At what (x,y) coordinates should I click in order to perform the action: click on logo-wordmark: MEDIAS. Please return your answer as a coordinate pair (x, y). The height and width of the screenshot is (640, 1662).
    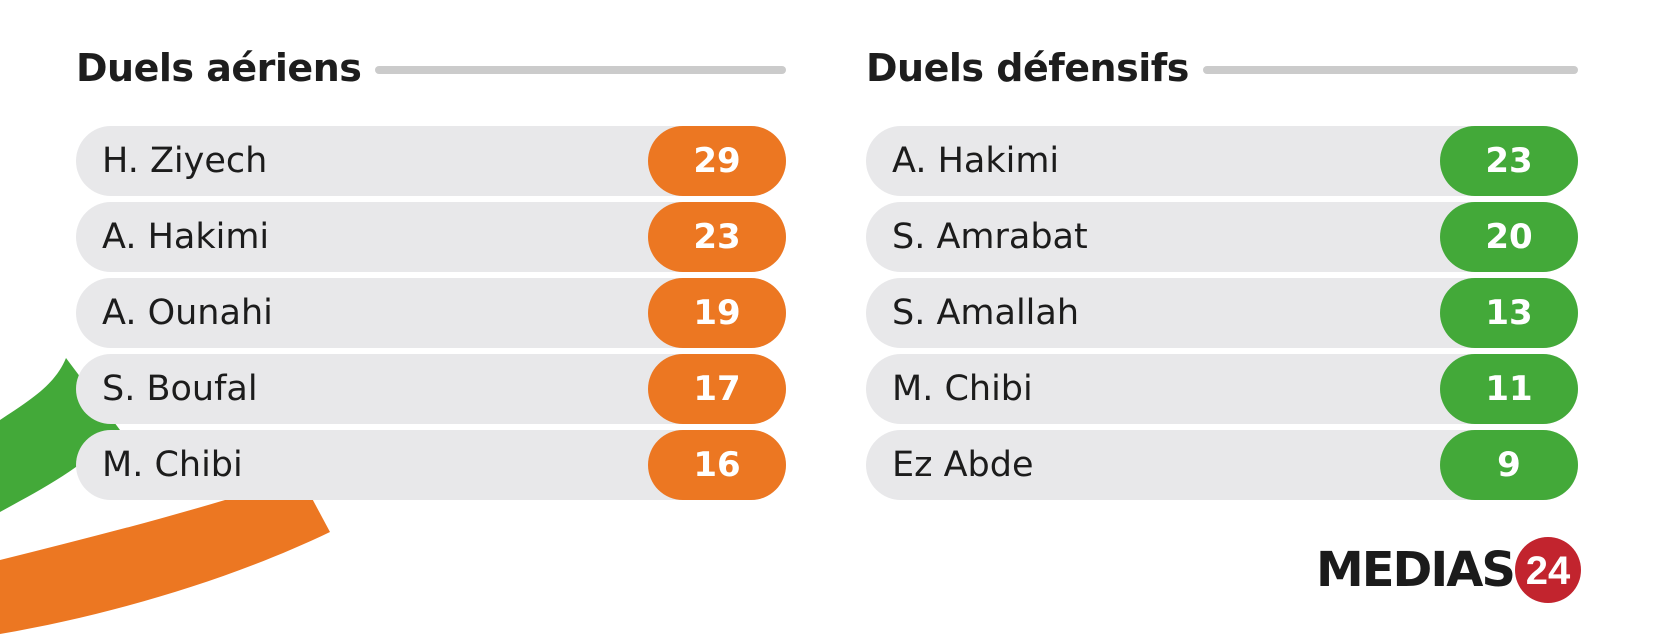
    Looking at the image, I should click on (1416, 570).